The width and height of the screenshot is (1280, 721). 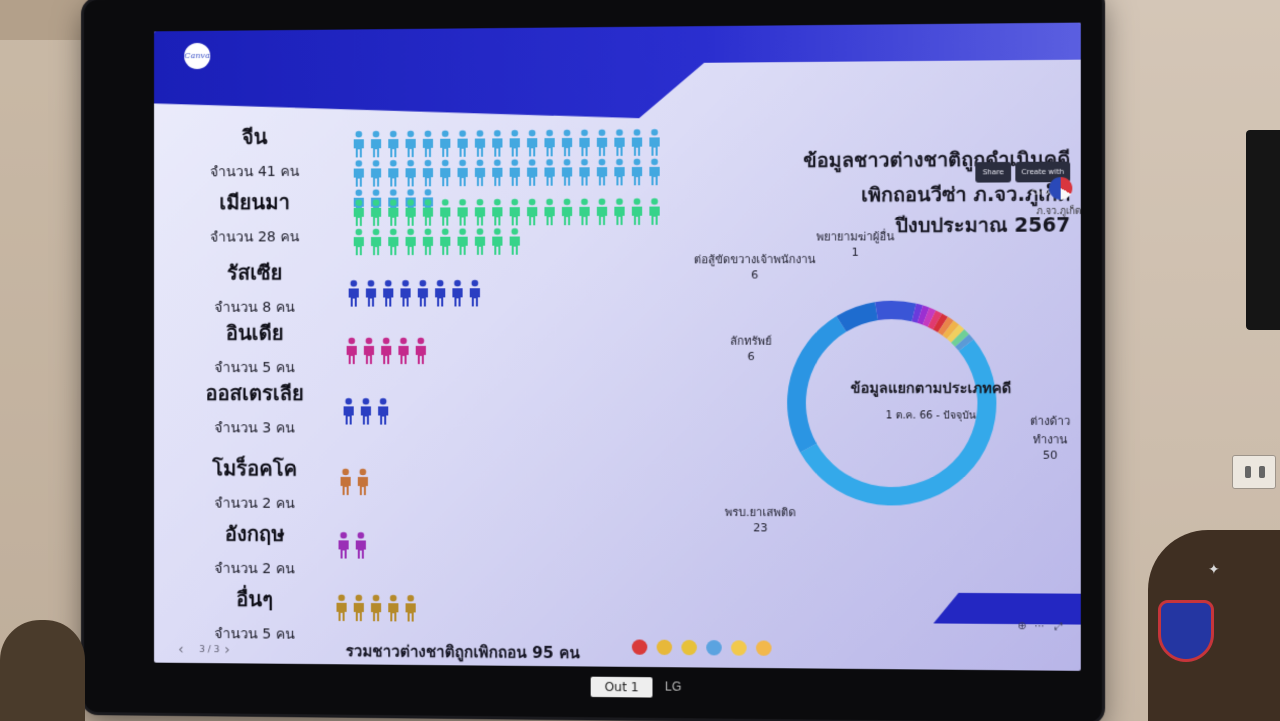 I want to click on share-button: Share, so click(x=993, y=172).